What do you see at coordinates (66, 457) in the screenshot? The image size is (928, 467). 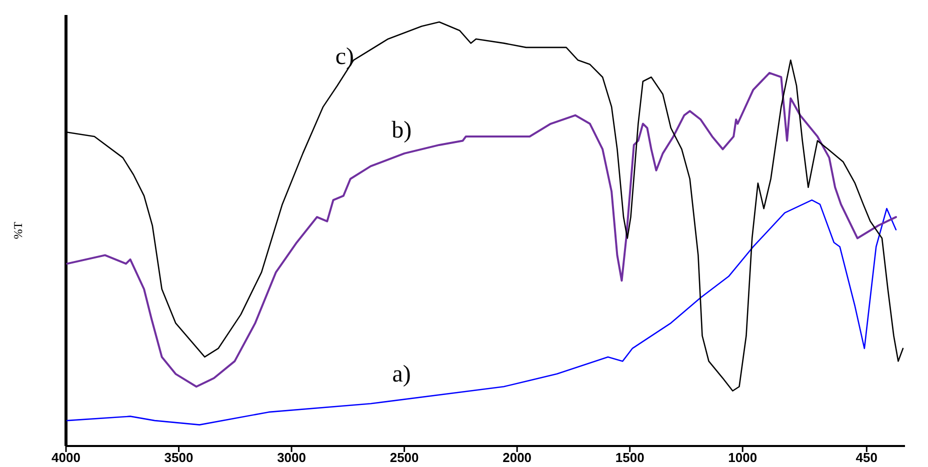 I see `x-tick-label: 4000` at bounding box center [66, 457].